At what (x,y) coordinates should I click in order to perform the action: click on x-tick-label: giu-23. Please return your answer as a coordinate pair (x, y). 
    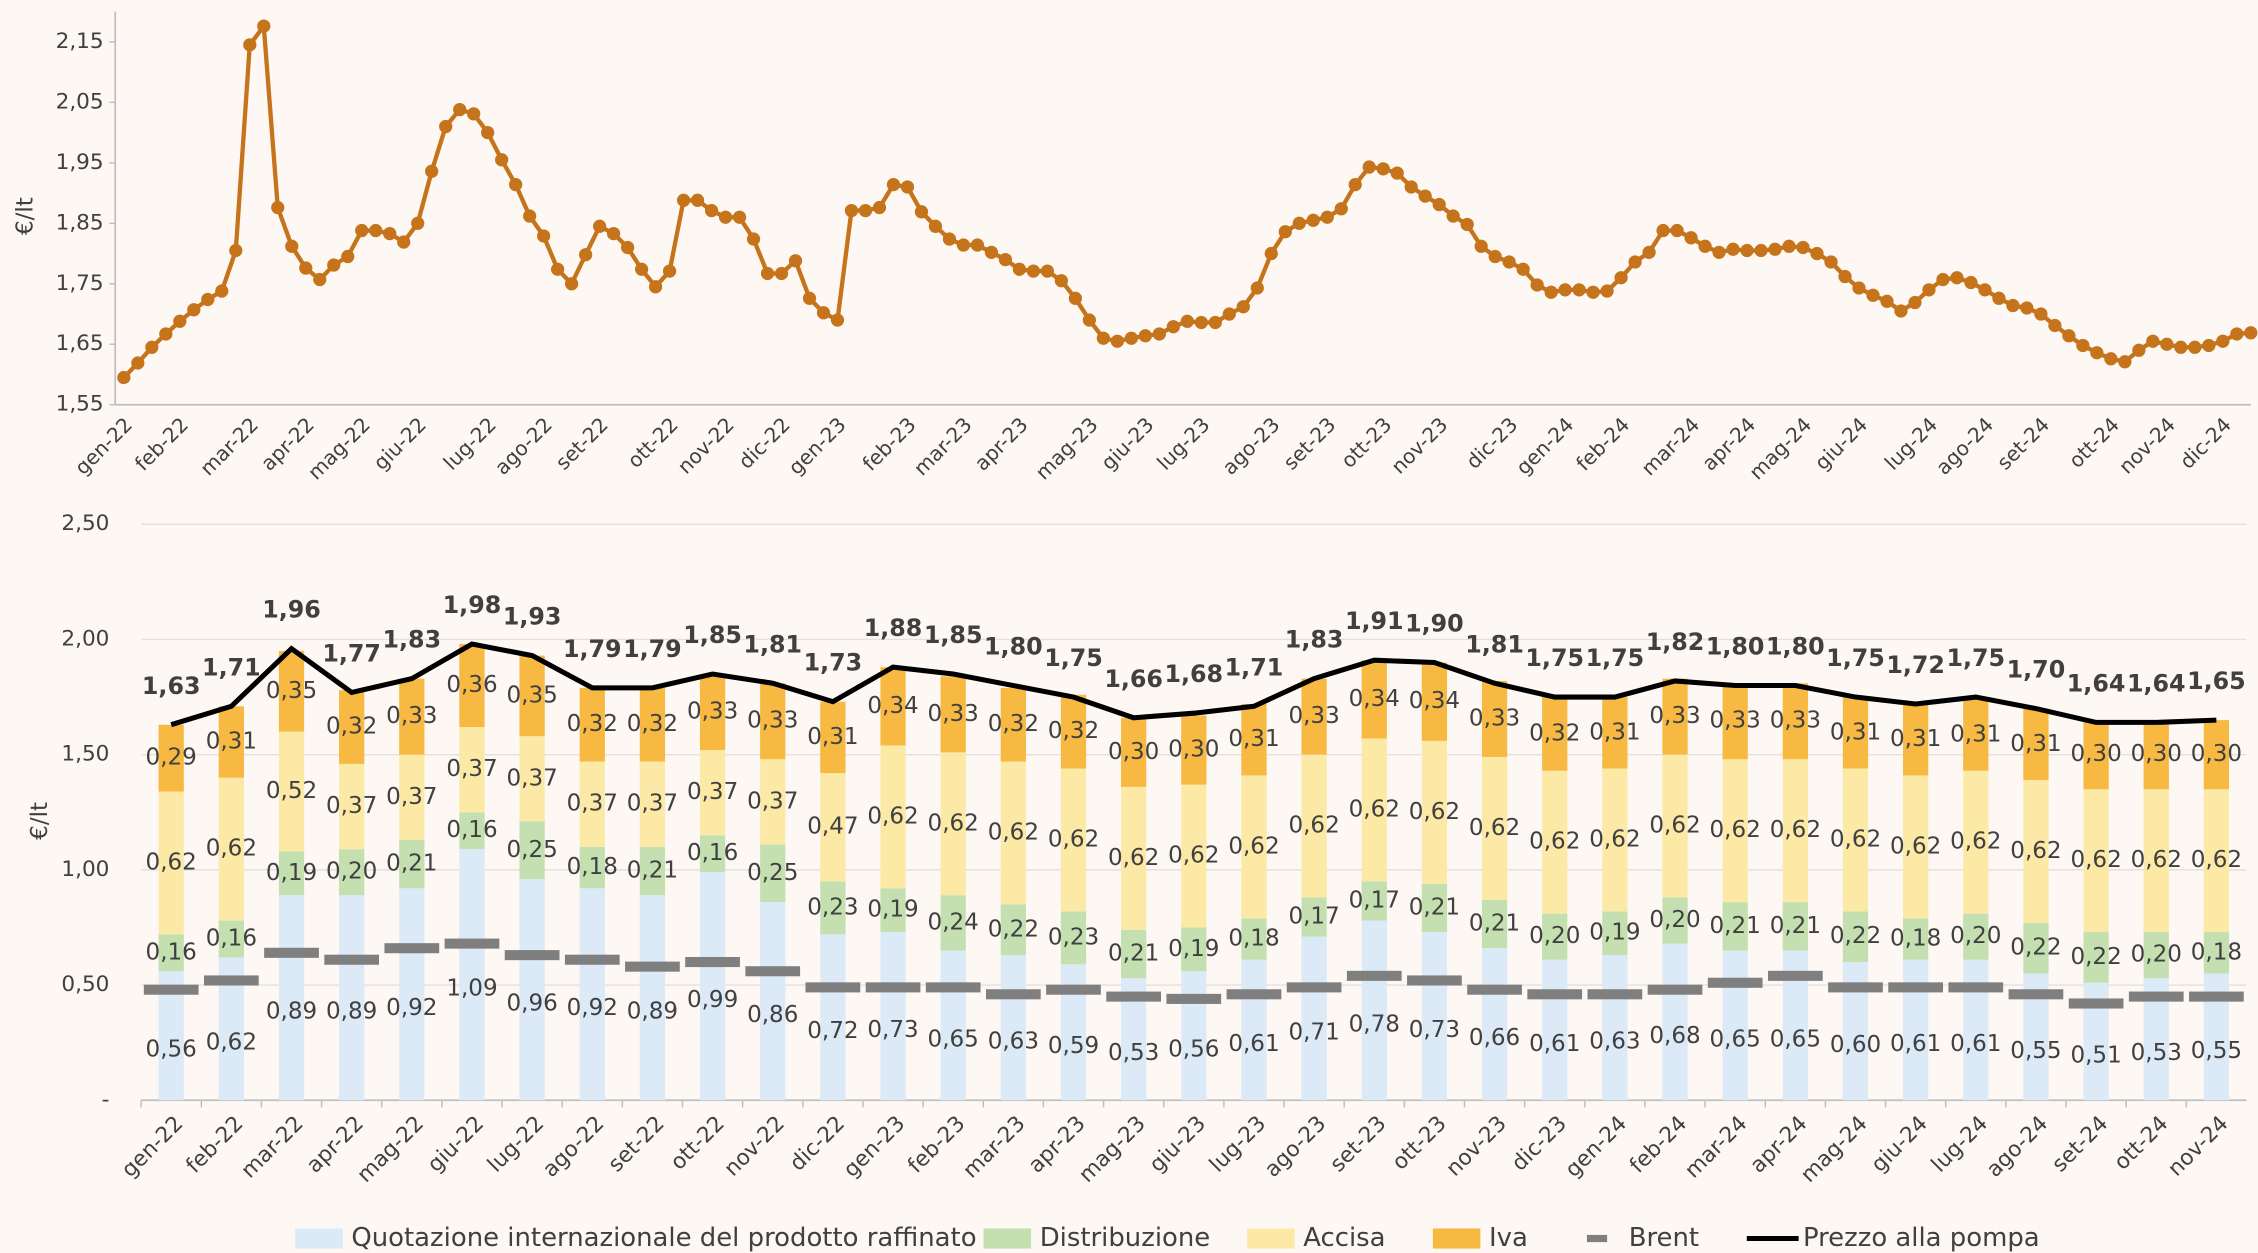
    Looking at the image, I should click on (1127, 443).